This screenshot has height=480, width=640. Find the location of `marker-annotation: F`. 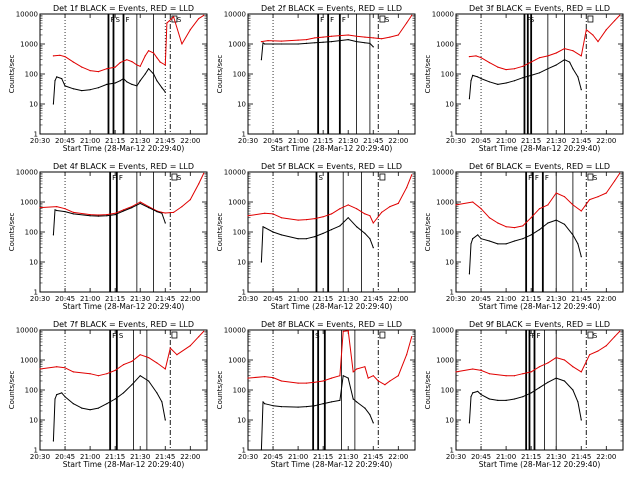

marker-annotation: F is located at coordinates (528, 20).